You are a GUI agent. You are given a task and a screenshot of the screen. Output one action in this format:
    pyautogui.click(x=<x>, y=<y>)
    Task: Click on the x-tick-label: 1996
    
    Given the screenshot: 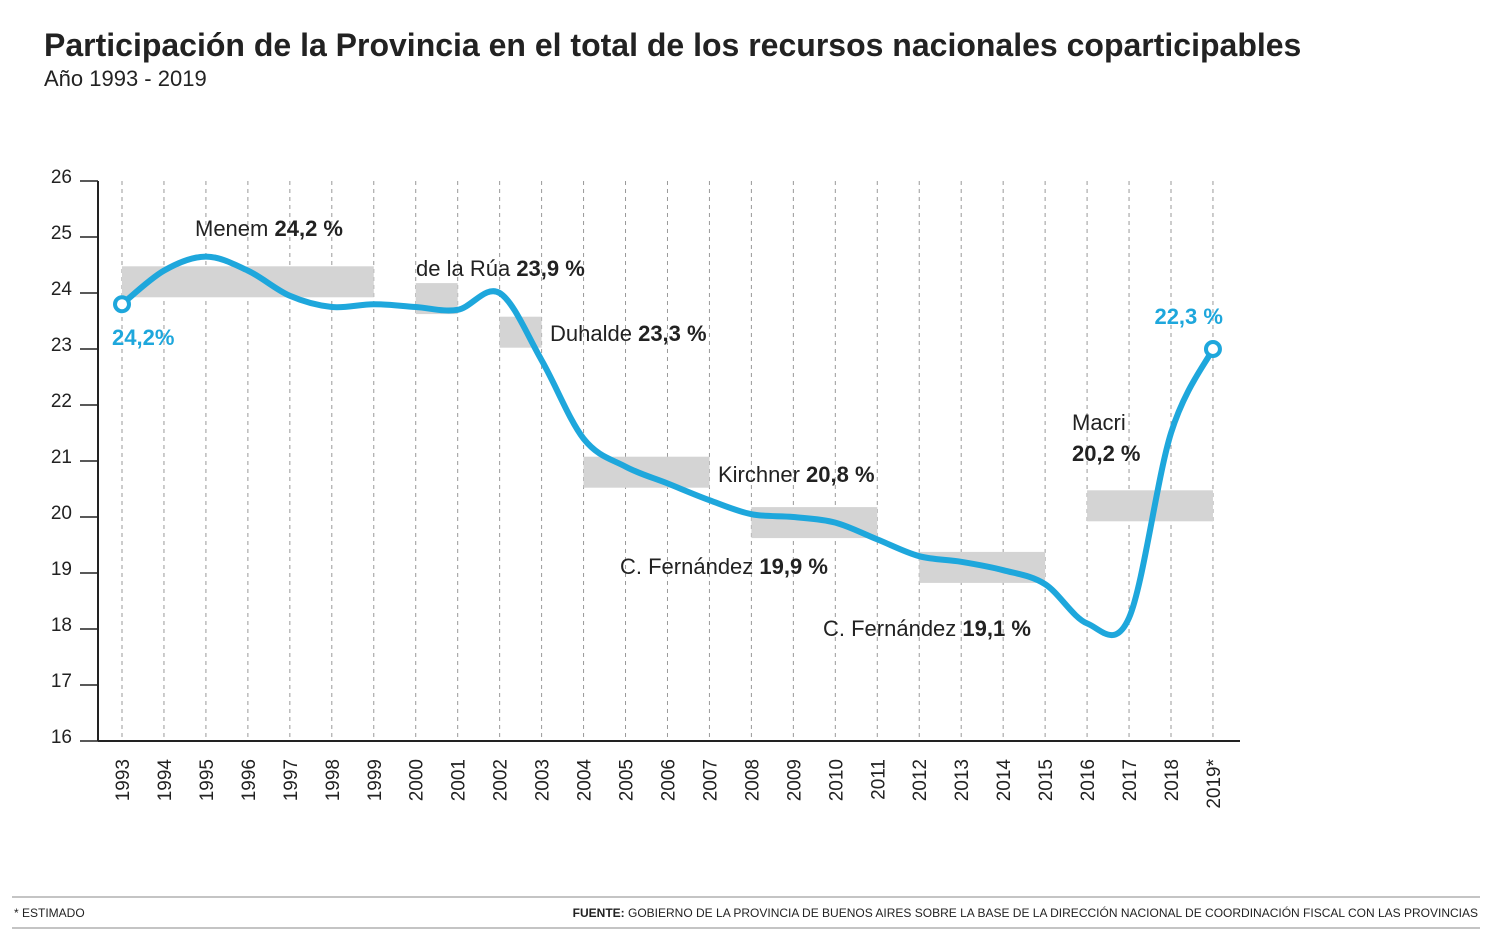 What is the action you would take?
    pyautogui.click(x=249, y=780)
    